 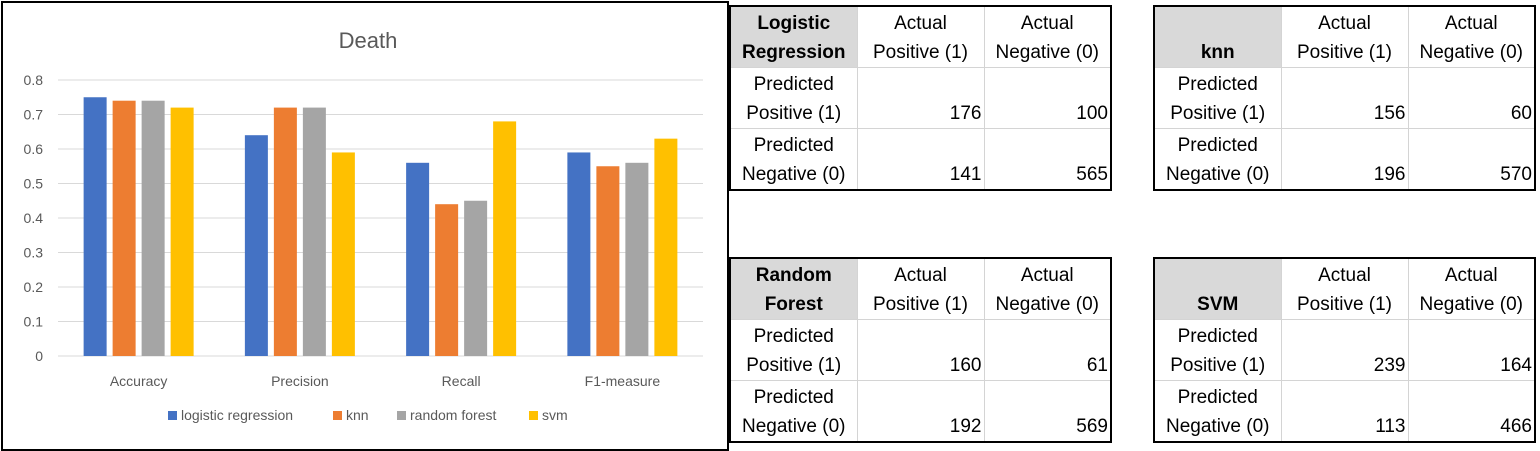 I want to click on bar-random-forest-precision, so click(x=314, y=231).